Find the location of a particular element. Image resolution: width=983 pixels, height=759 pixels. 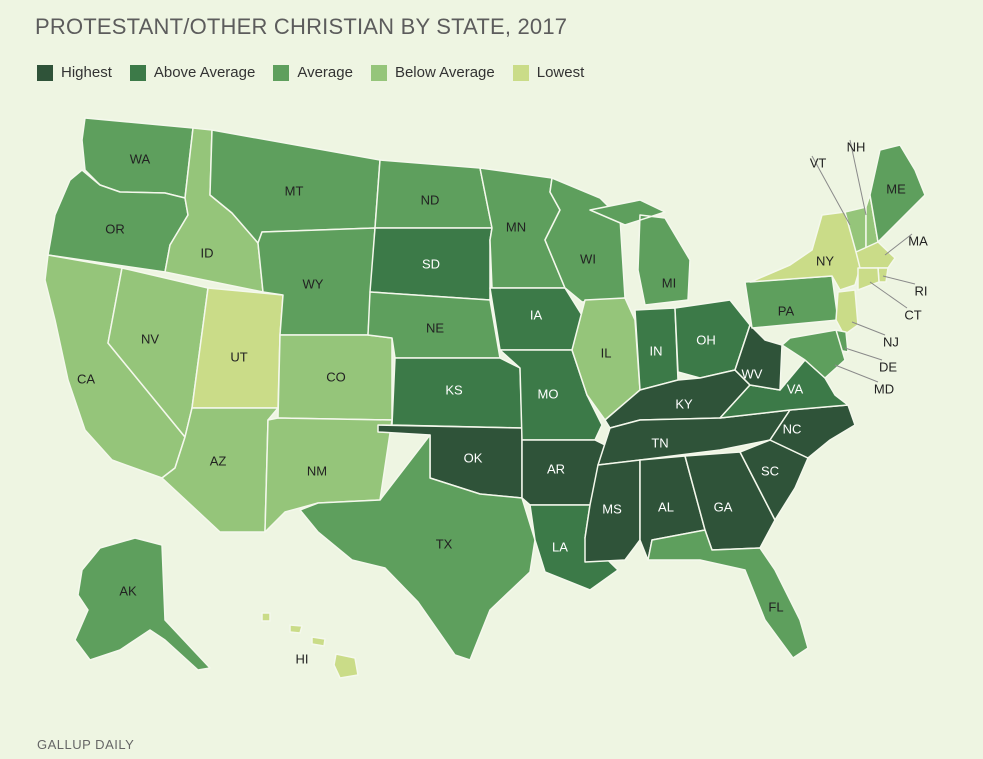

legend-label-highest: Highest is located at coordinates (86, 72).